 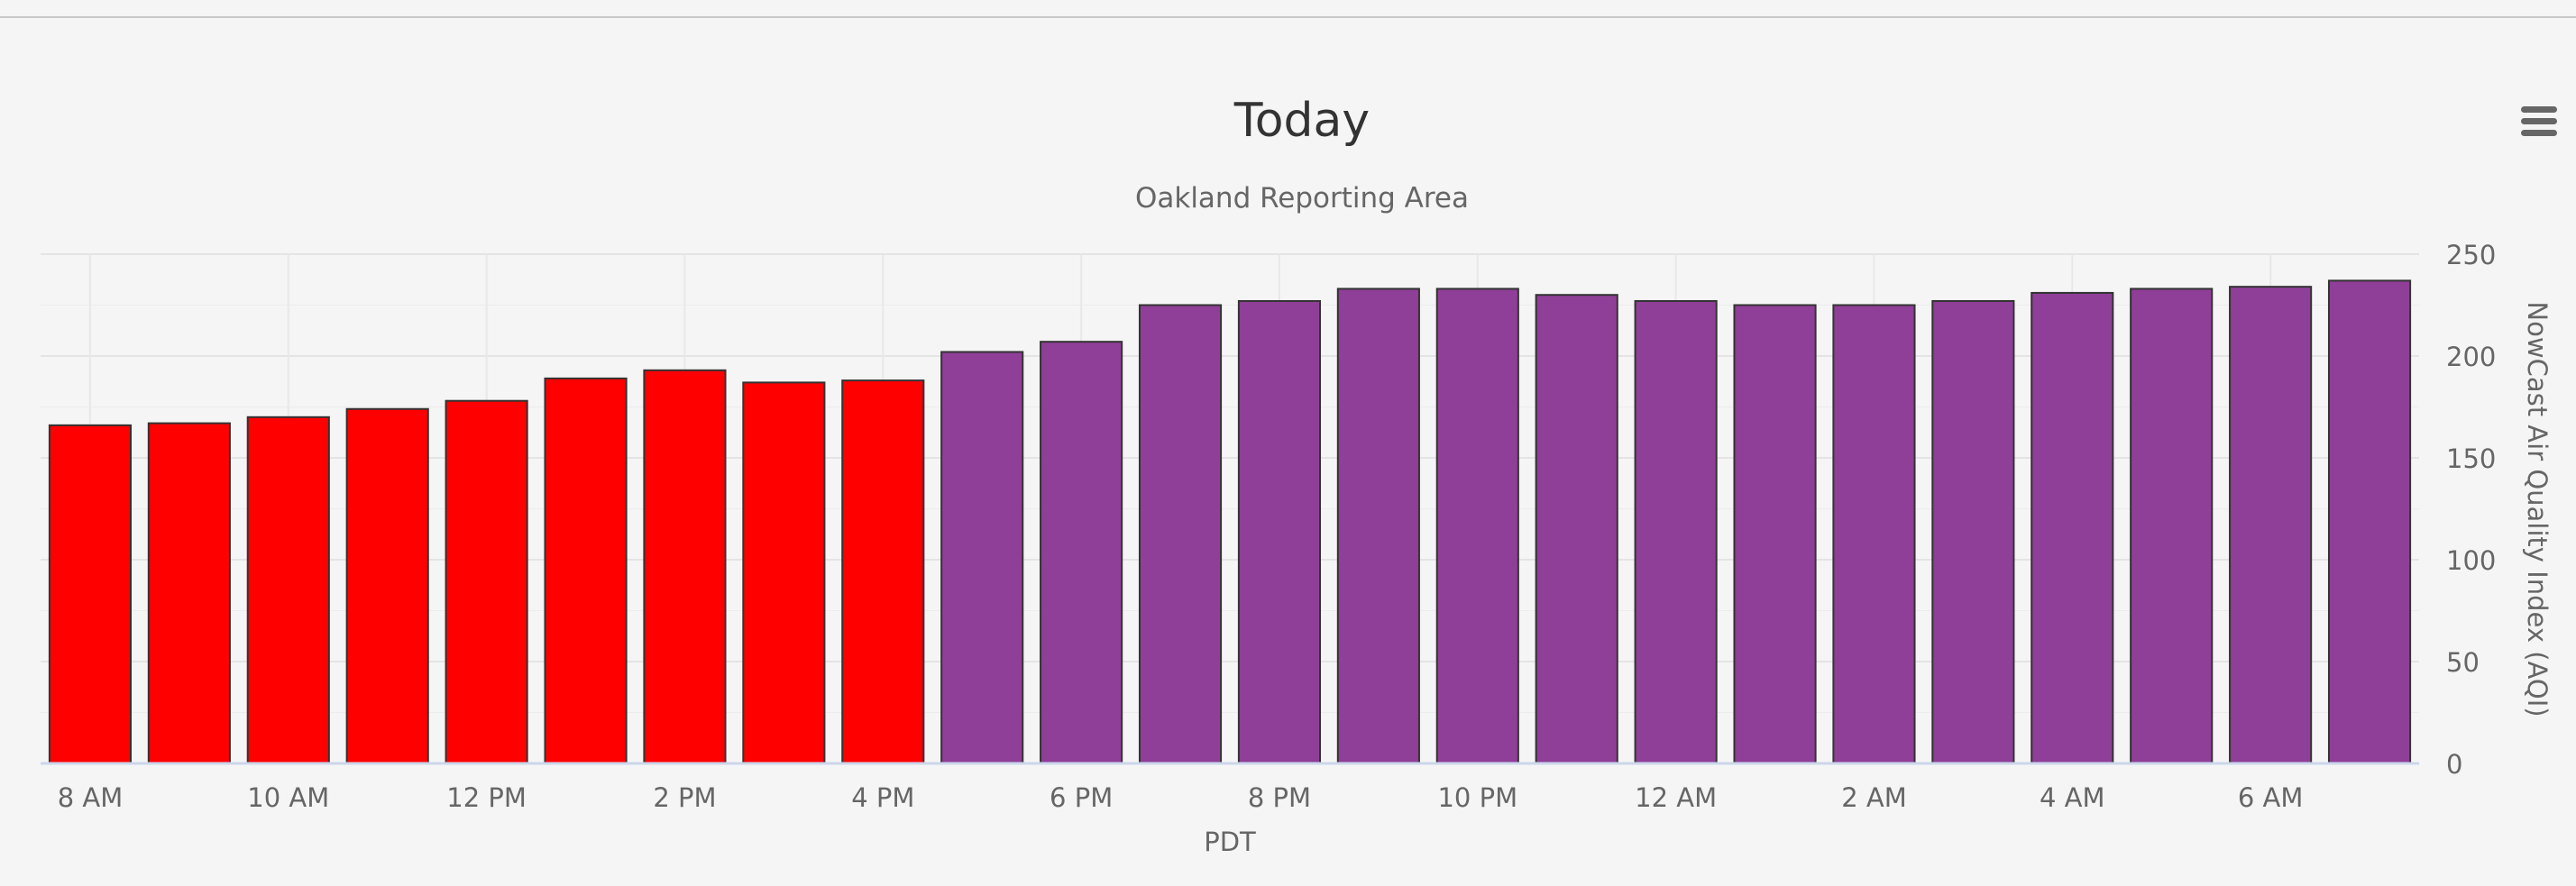 What do you see at coordinates (2463, 662) in the screenshot?
I see `y-tick-label: 50` at bounding box center [2463, 662].